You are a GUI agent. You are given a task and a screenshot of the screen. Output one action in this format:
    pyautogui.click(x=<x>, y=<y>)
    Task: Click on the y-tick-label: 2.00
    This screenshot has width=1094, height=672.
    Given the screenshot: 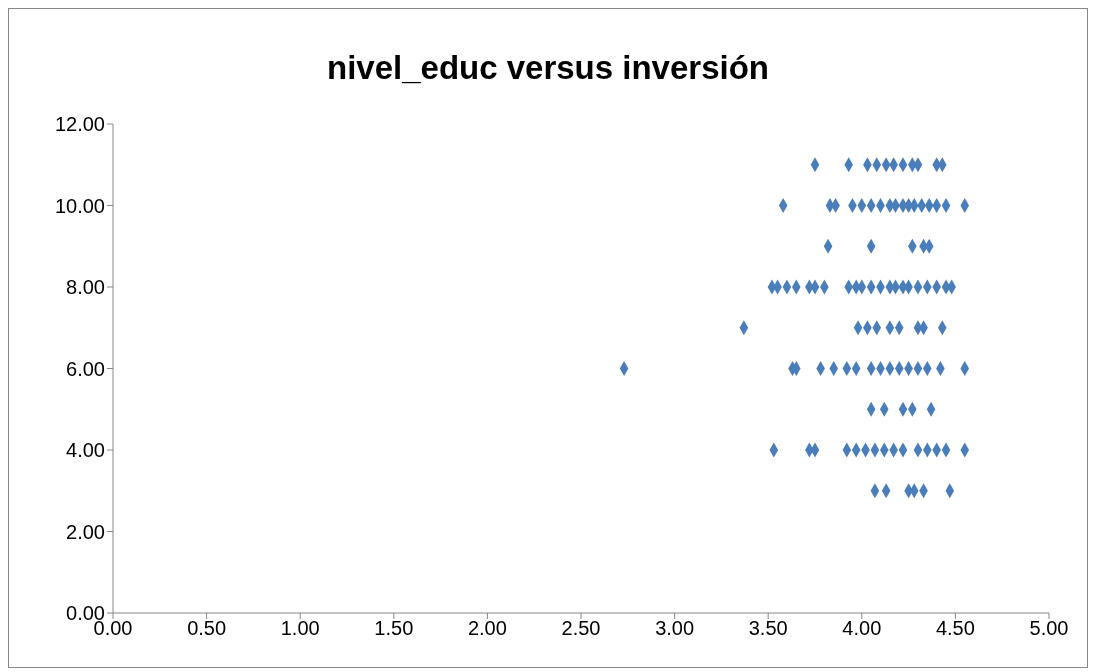 What is the action you would take?
    pyautogui.click(x=85, y=531)
    